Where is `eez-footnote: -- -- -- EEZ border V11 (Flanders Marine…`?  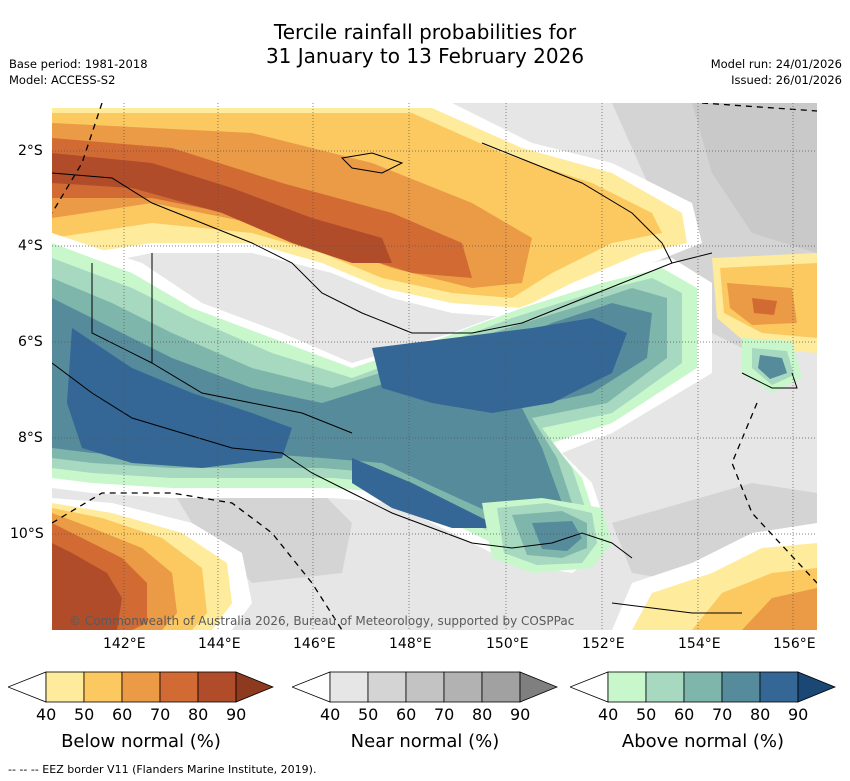 eez-footnote: -- -- -- EEZ border V11 (Flanders Marine… is located at coordinates (162, 769).